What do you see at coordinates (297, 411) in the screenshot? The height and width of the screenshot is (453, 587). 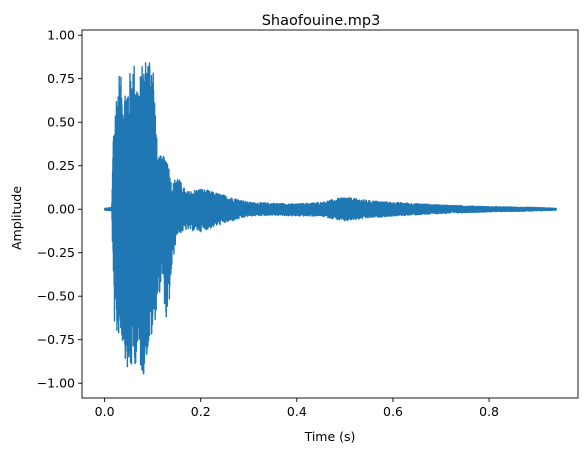 I see `x-tick-label: 0.4` at bounding box center [297, 411].